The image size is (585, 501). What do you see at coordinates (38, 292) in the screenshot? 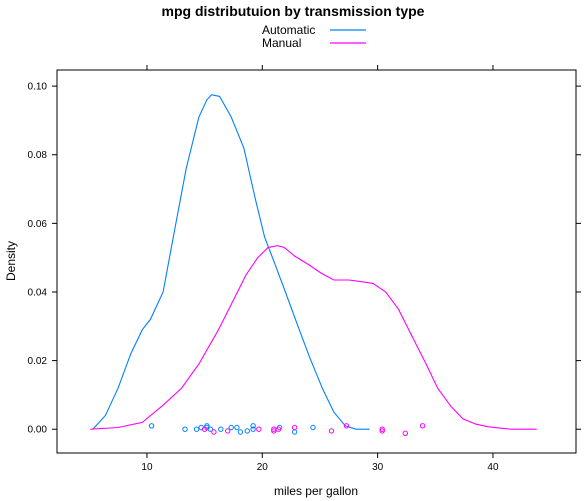
I see `y-tick-label-2: 0.04` at bounding box center [38, 292].